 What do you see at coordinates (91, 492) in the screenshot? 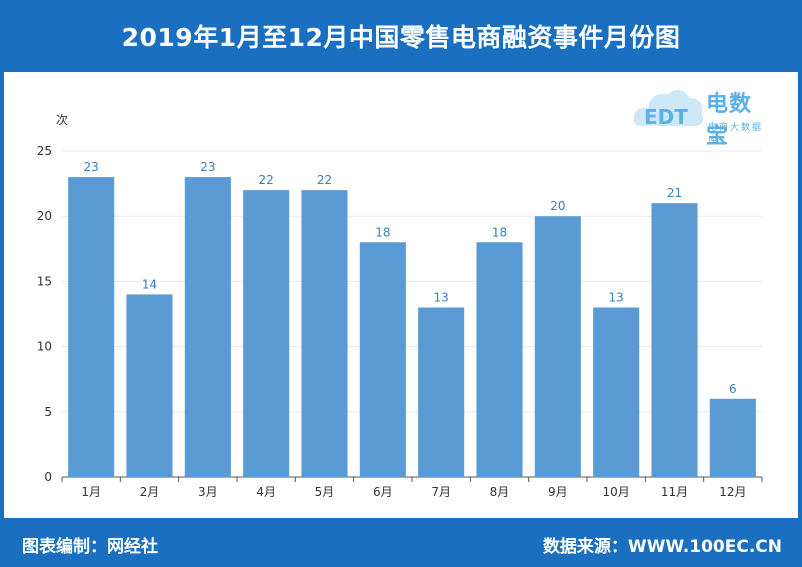
I see `x-tick-label: 1月` at bounding box center [91, 492].